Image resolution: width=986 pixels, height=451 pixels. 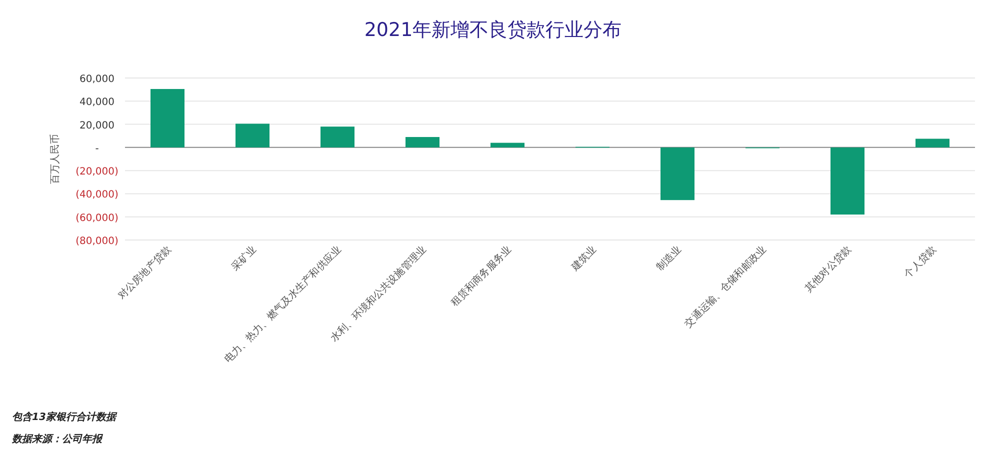 What do you see at coordinates (97, 241) in the screenshot?
I see `y-tick-label: (80,000)` at bounding box center [97, 241].